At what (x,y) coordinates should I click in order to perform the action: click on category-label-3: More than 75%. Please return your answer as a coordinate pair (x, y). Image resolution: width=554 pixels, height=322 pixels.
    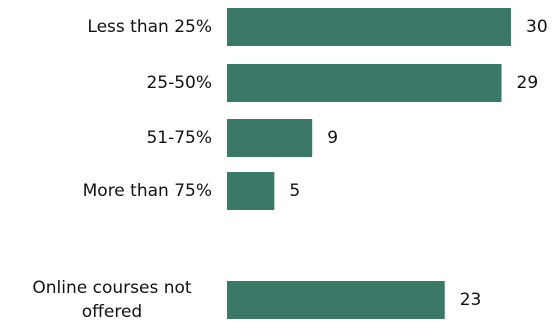
    Looking at the image, I should click on (147, 191).